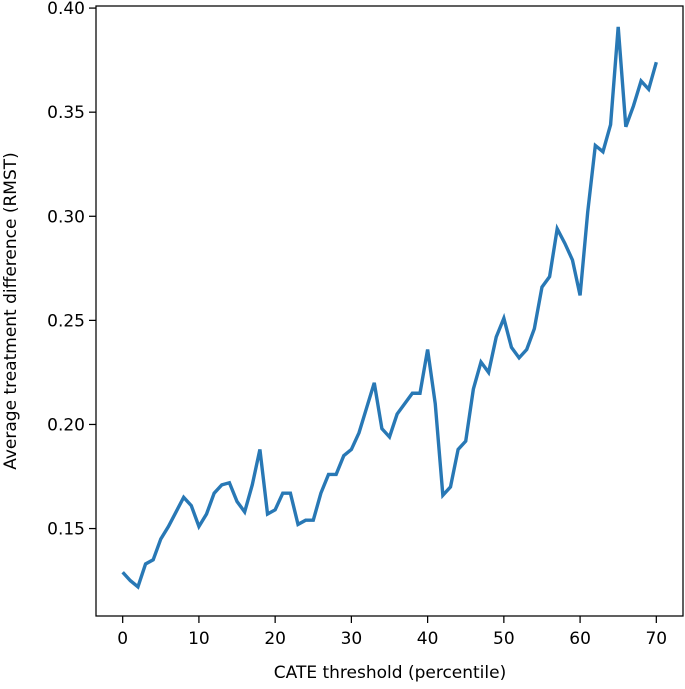  What do you see at coordinates (11, 311) in the screenshot?
I see `y-axis-title: Average treatment difference (RMST)` at bounding box center [11, 311].